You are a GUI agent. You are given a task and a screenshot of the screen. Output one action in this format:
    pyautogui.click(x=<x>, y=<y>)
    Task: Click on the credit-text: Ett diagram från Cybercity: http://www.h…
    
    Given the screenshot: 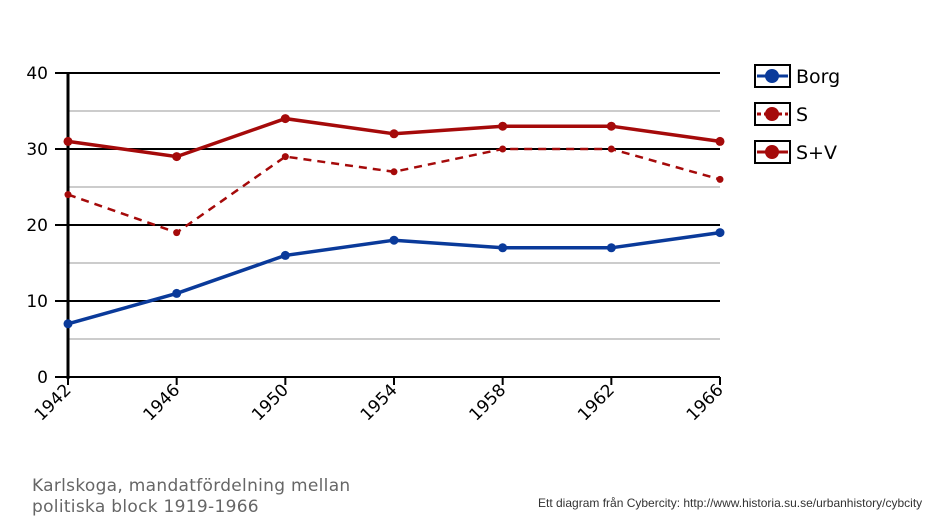 What is the action you would take?
    pyautogui.click(x=730, y=503)
    